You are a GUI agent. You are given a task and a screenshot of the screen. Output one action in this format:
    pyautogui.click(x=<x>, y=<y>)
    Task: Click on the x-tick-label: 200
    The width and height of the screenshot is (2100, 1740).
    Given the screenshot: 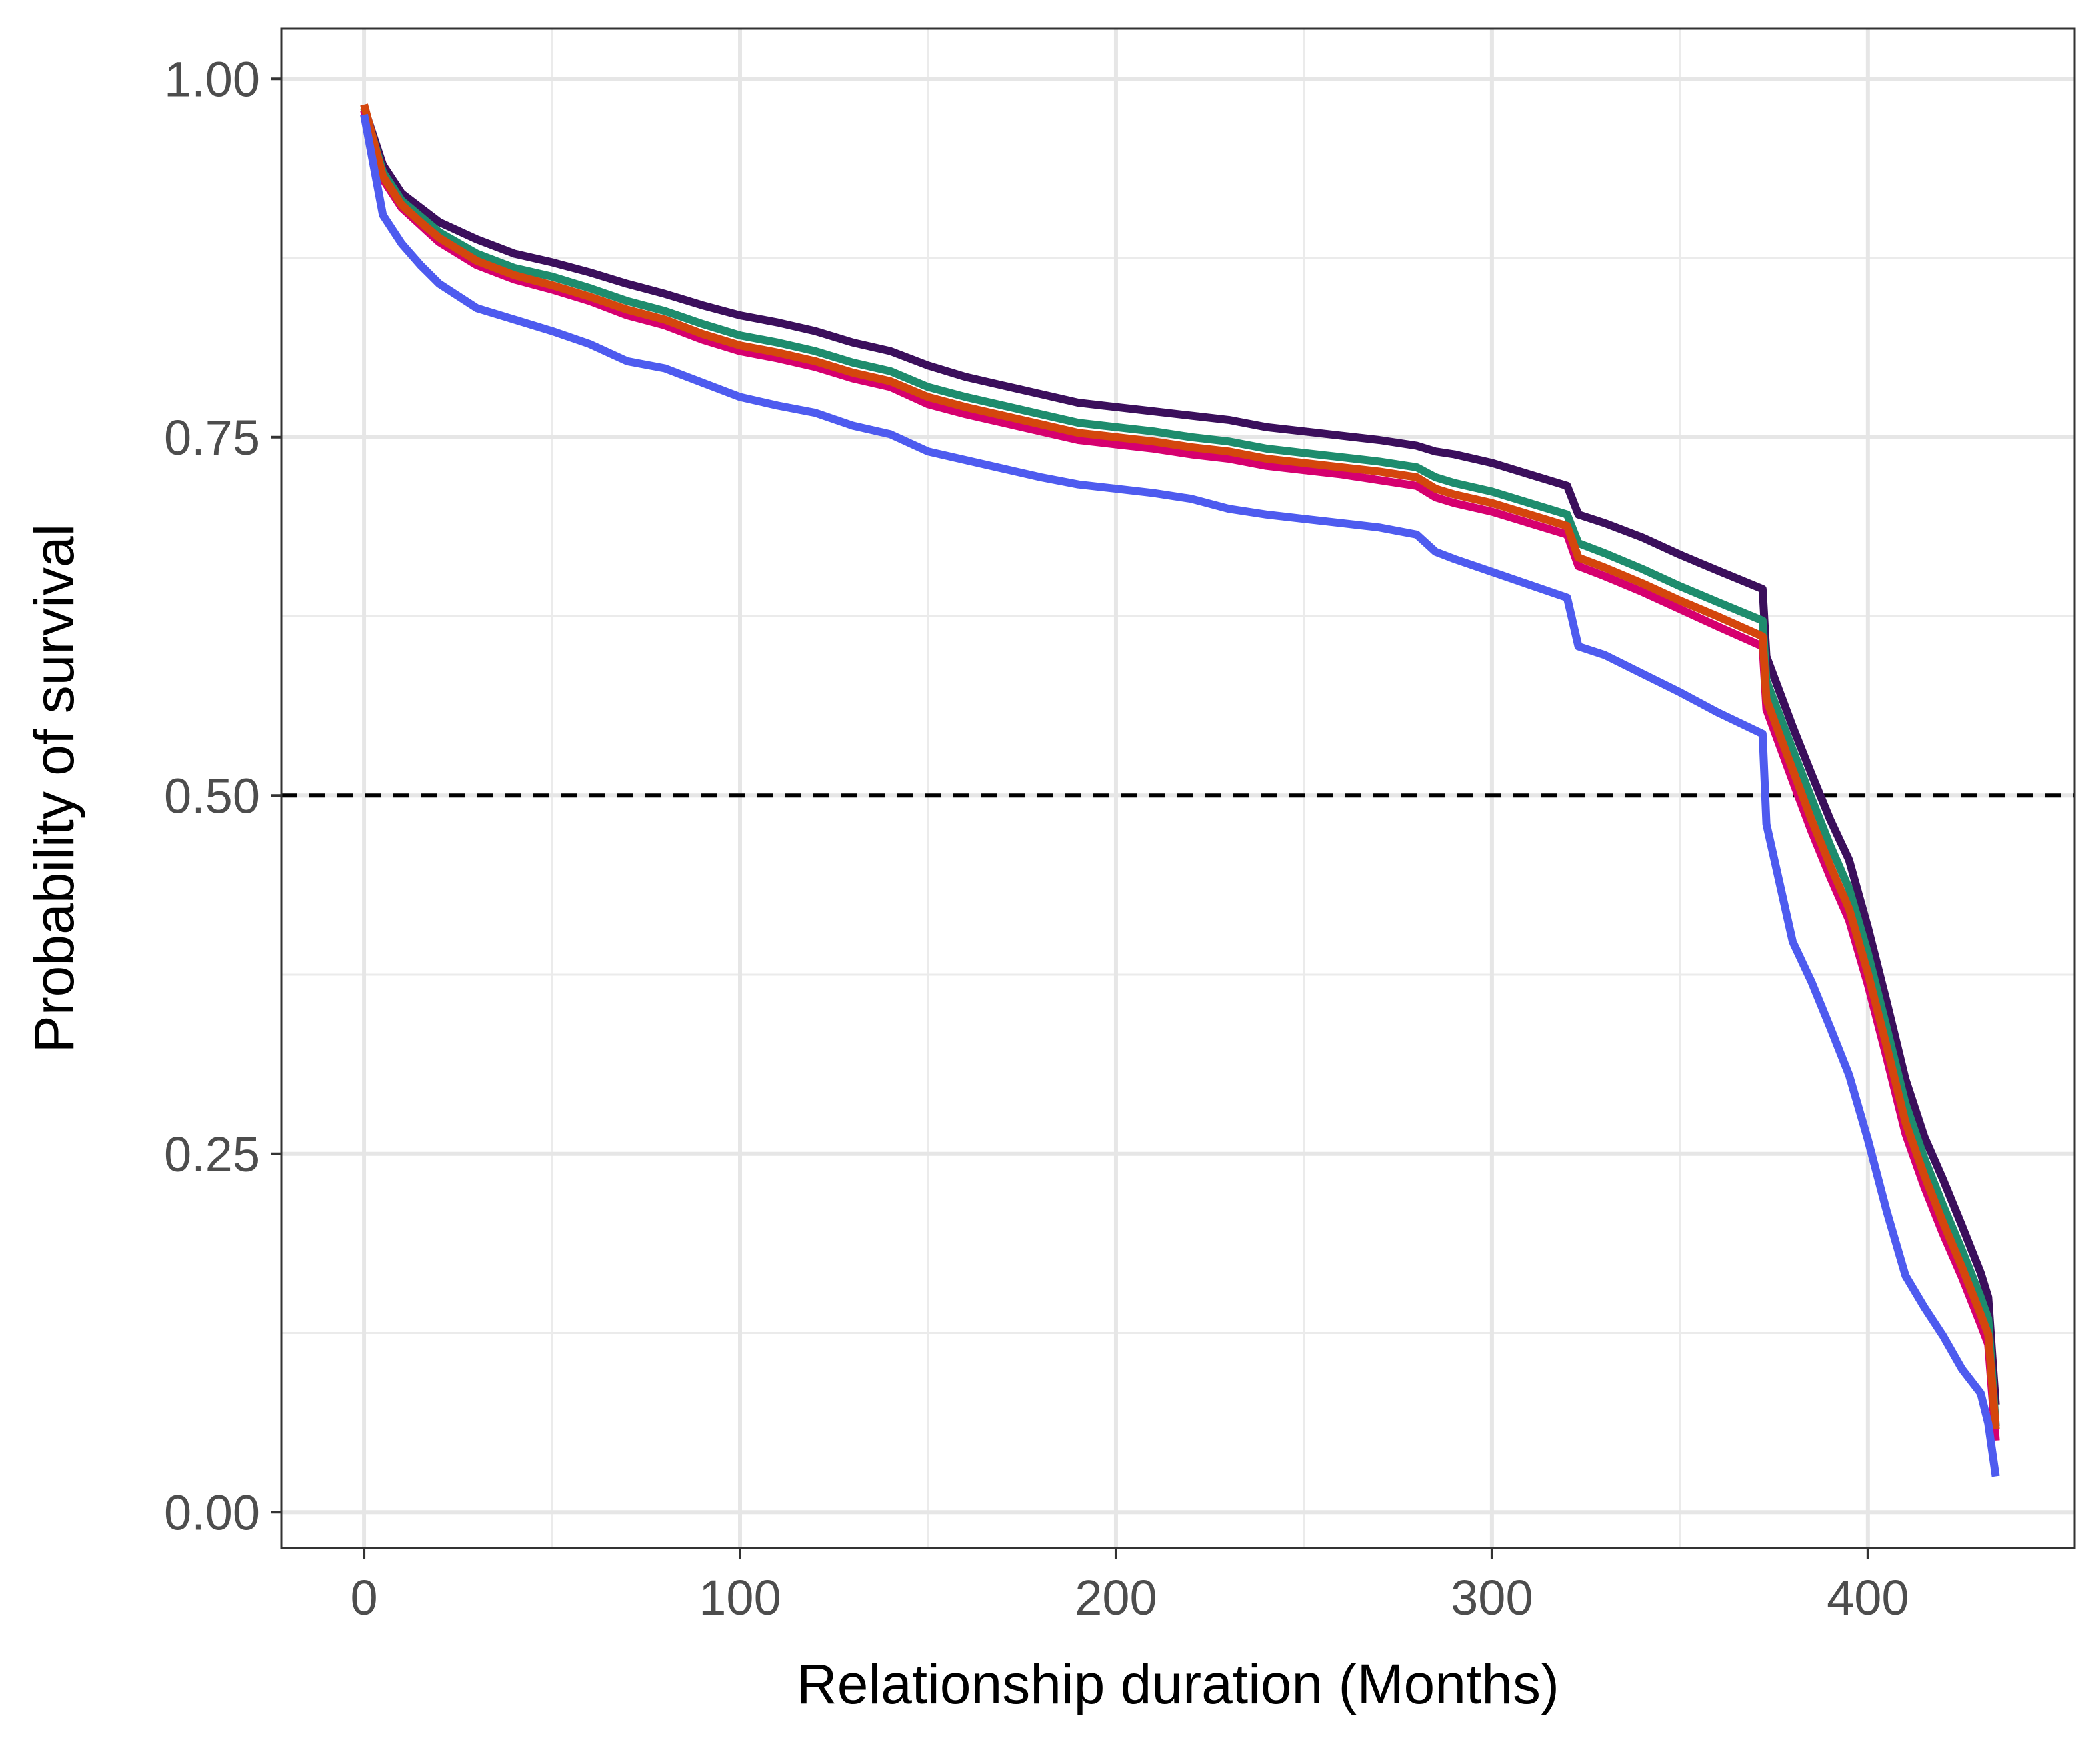 What is the action you would take?
    pyautogui.click(x=1116, y=1597)
    